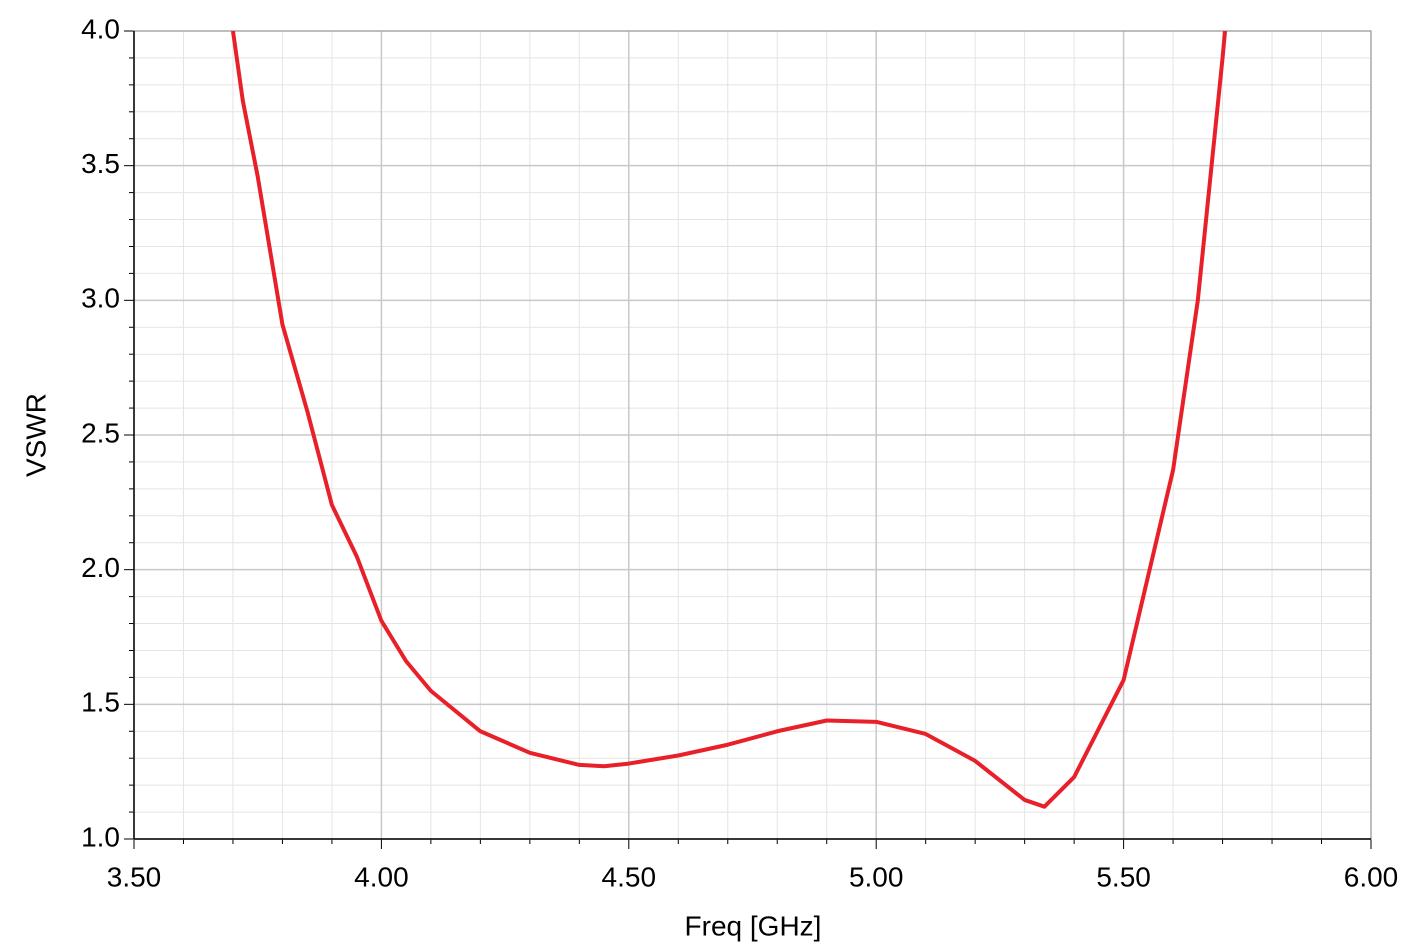 Image resolution: width=1409 pixels, height=951 pixels. What do you see at coordinates (381, 876) in the screenshot?
I see `x-tick-label: 4.00` at bounding box center [381, 876].